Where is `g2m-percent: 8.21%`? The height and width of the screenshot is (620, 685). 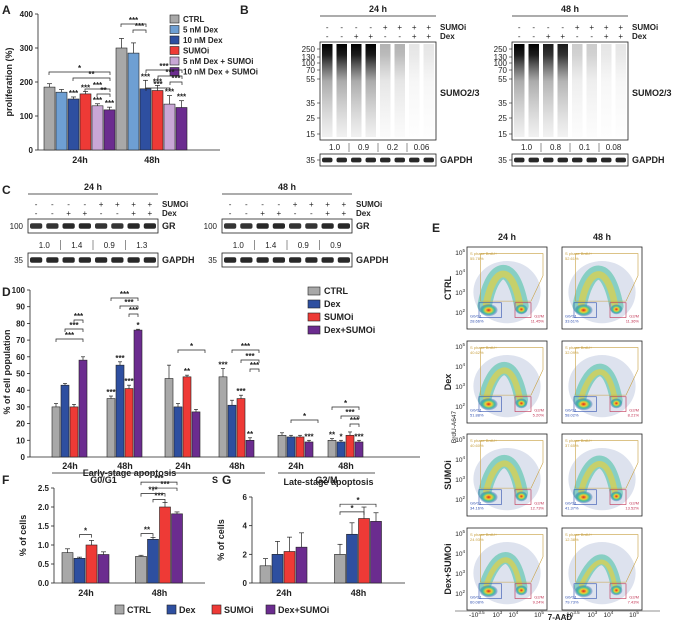 g2m-percent: 8.21% is located at coordinates (634, 414).